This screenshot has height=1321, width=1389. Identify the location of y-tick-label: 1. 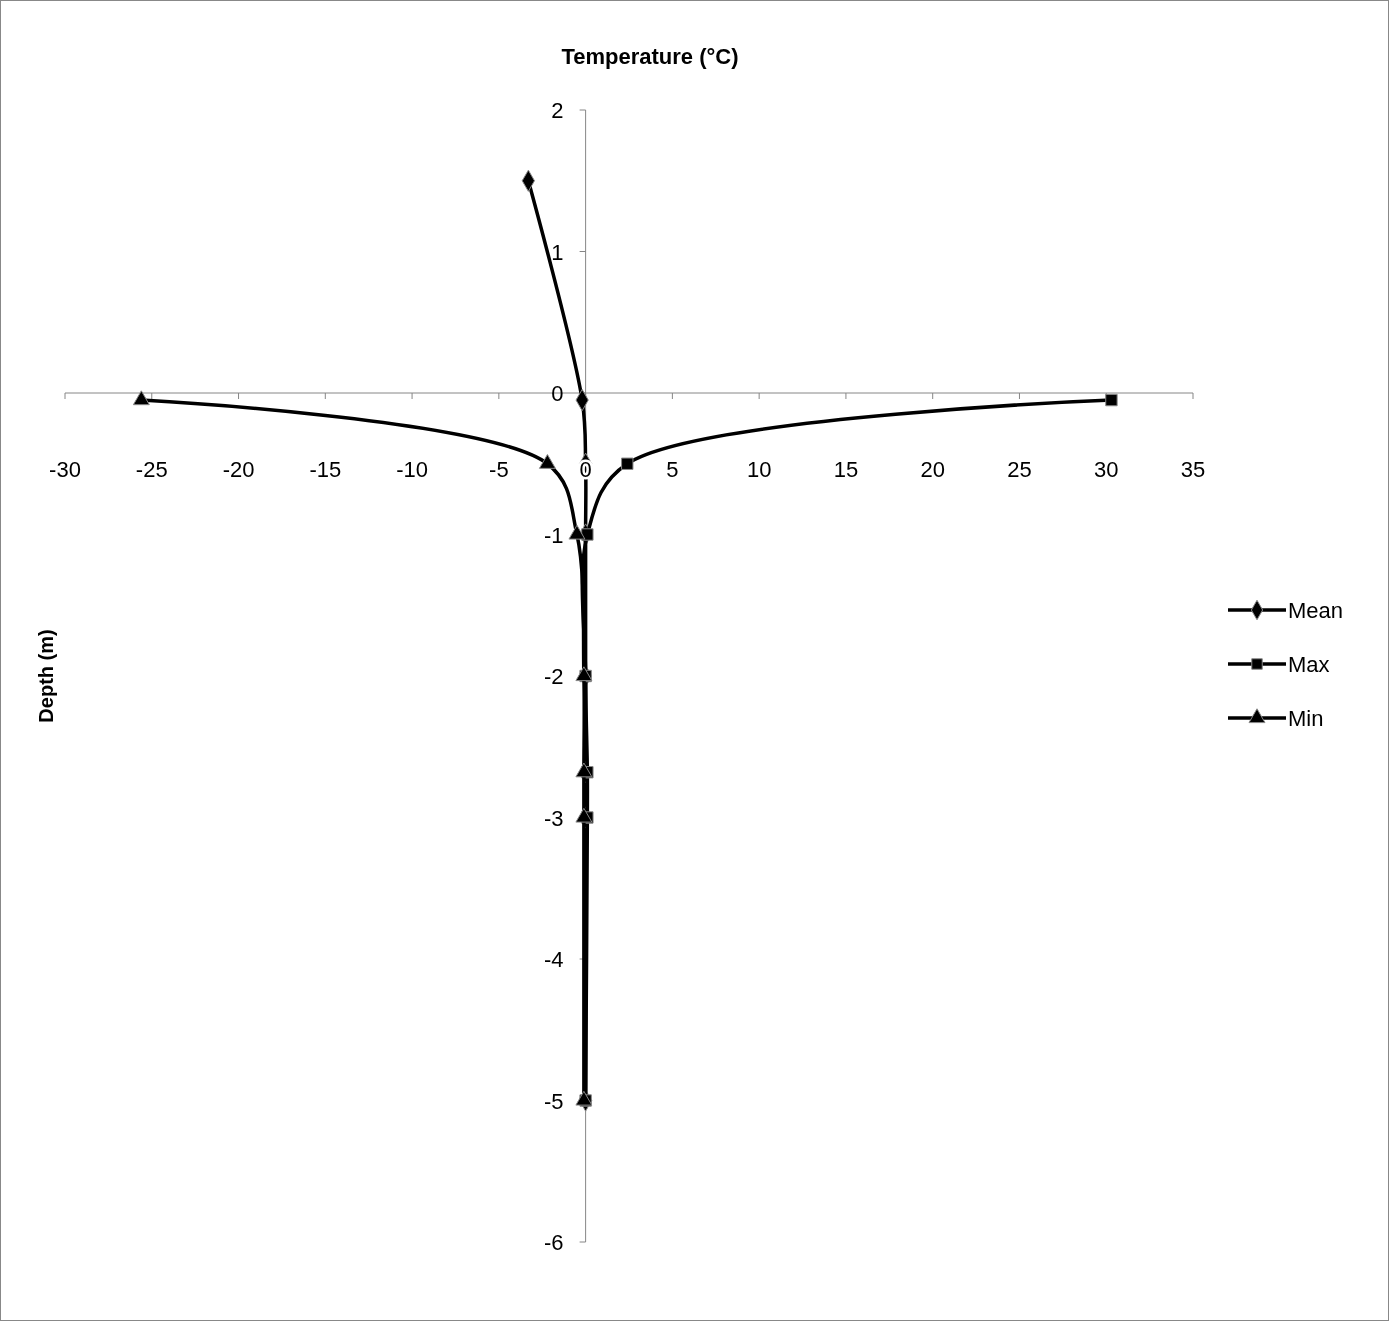
(557, 252).